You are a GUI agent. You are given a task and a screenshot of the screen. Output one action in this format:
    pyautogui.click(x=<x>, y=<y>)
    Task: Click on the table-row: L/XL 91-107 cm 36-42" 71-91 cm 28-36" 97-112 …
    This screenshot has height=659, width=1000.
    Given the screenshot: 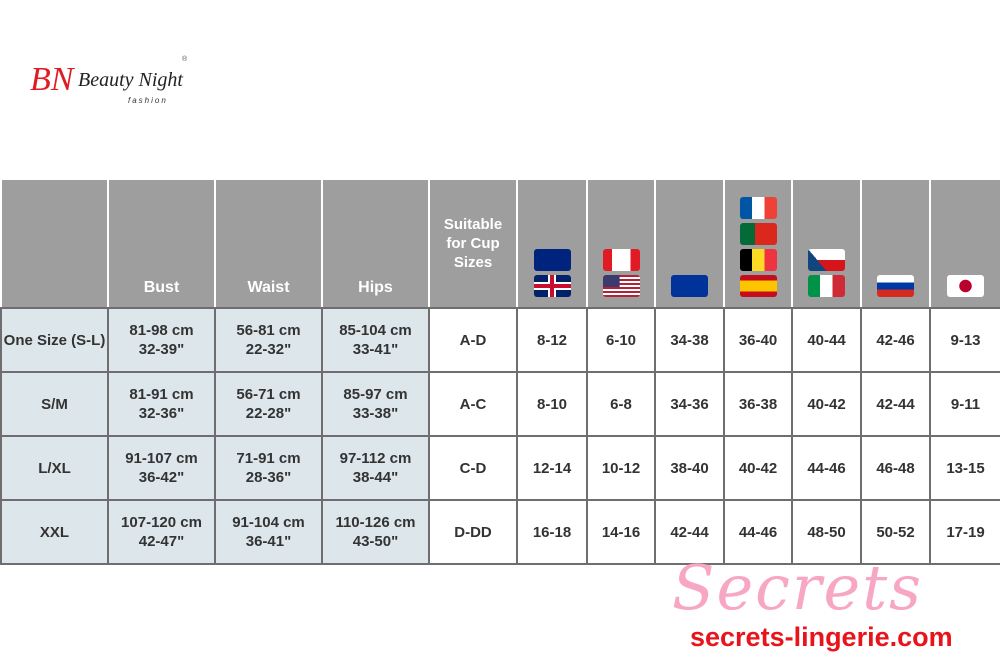 What is the action you would take?
    pyautogui.click(x=500, y=468)
    